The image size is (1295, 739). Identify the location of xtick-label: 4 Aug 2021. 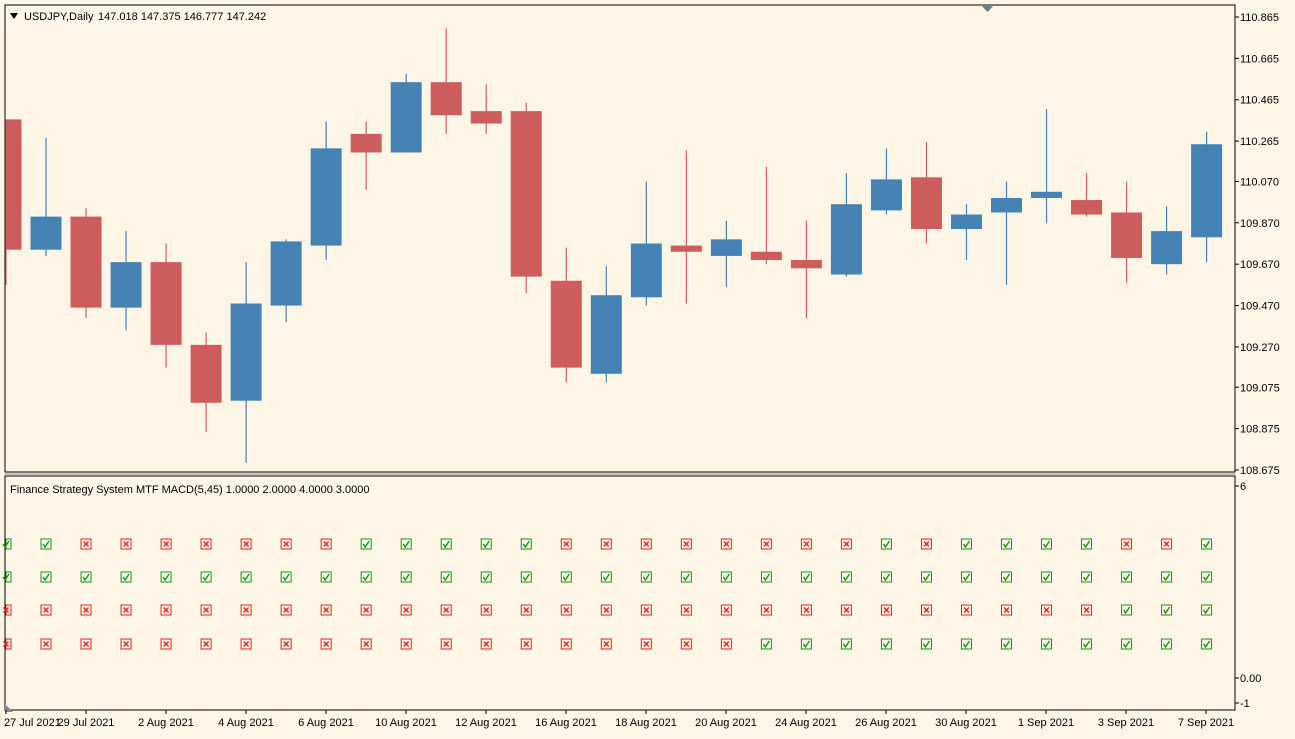
(246, 723).